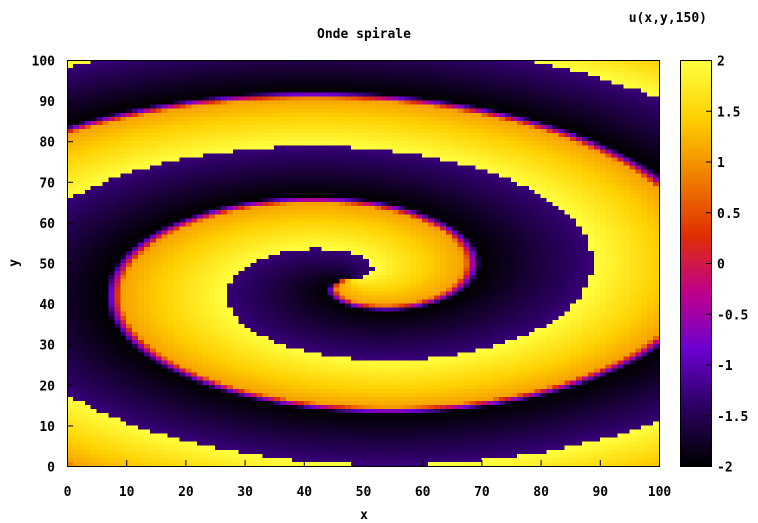 The image size is (758, 523). I want to click on colorbar-tick-label: 0, so click(721, 265).